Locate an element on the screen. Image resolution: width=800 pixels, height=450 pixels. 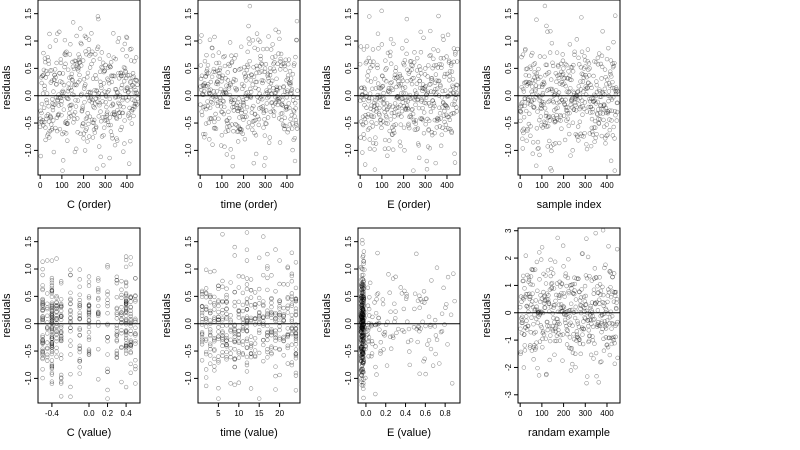
x-tick-label: 100 is located at coordinates (222, 185).